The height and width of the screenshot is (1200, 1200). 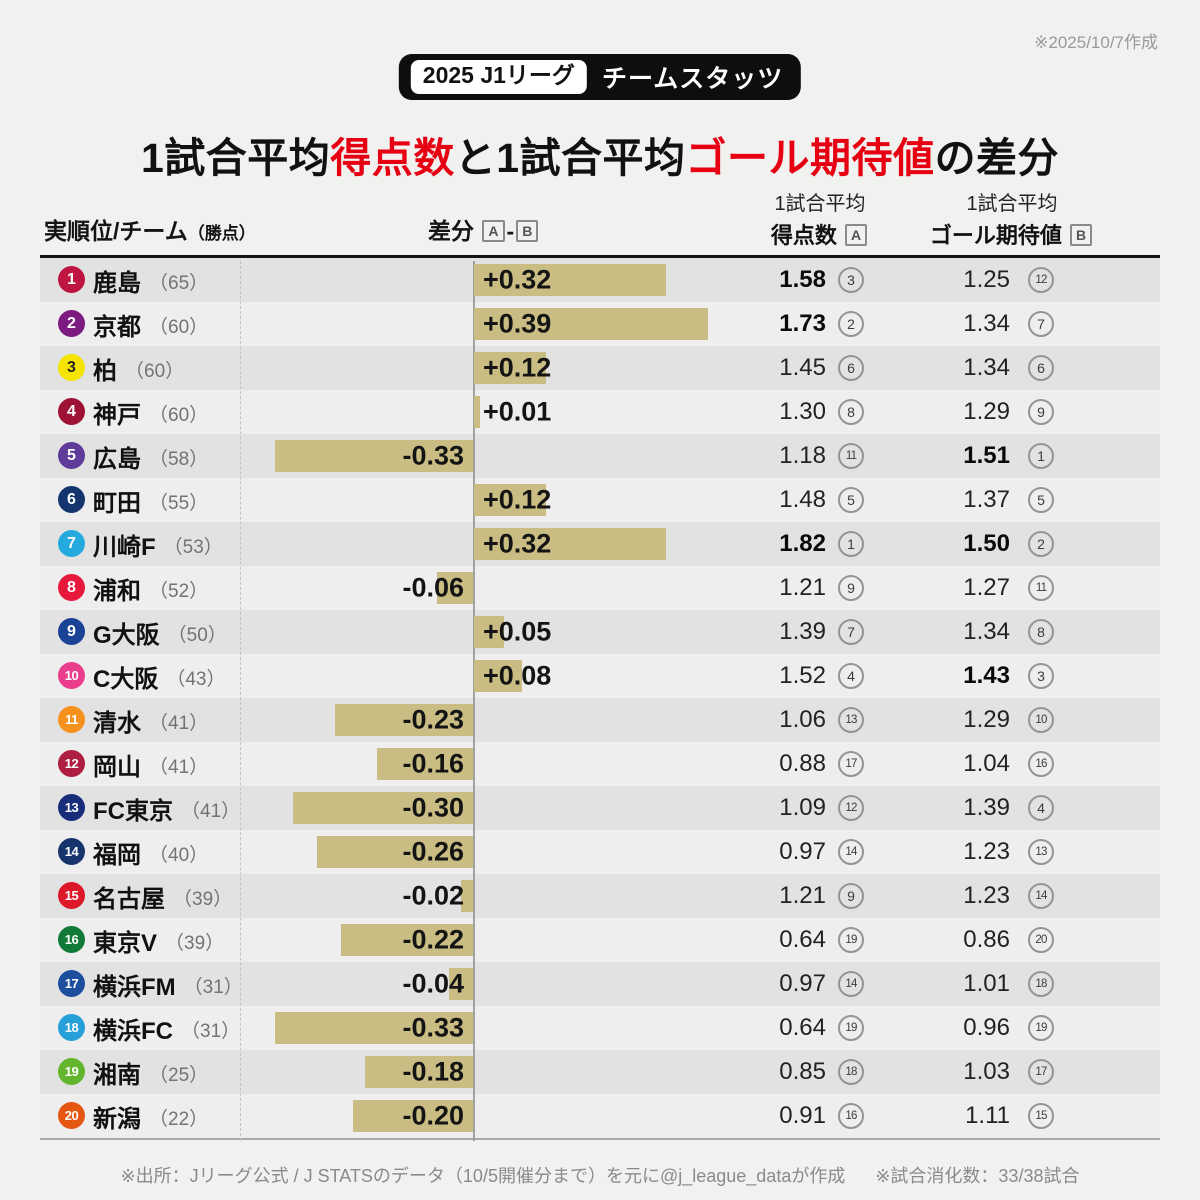 What do you see at coordinates (451, 231) in the screenshot?
I see `column-header-diff-label: 差分` at bounding box center [451, 231].